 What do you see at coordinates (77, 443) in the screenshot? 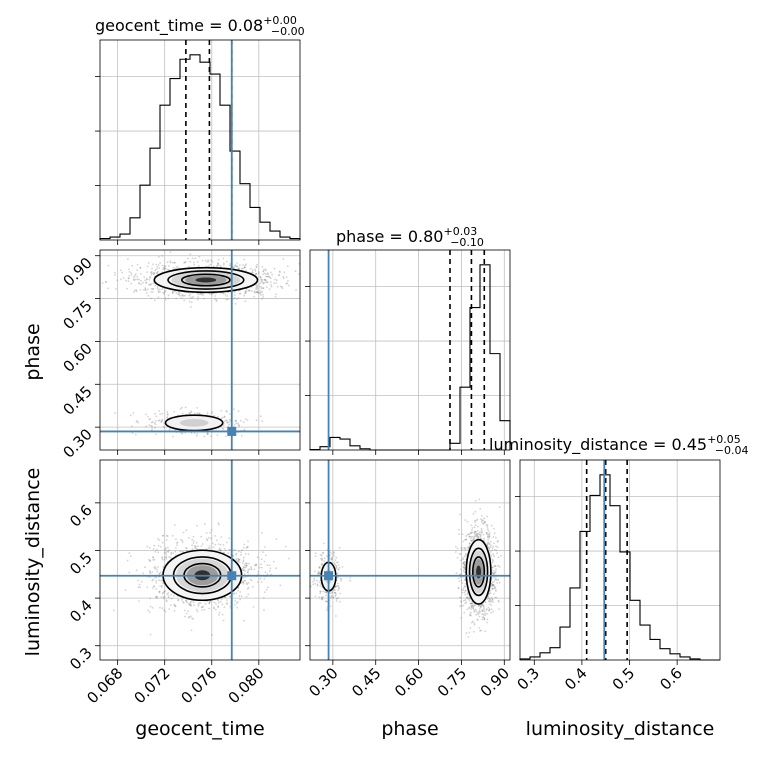
I see `y-tick-label: 0.30` at bounding box center [77, 443].